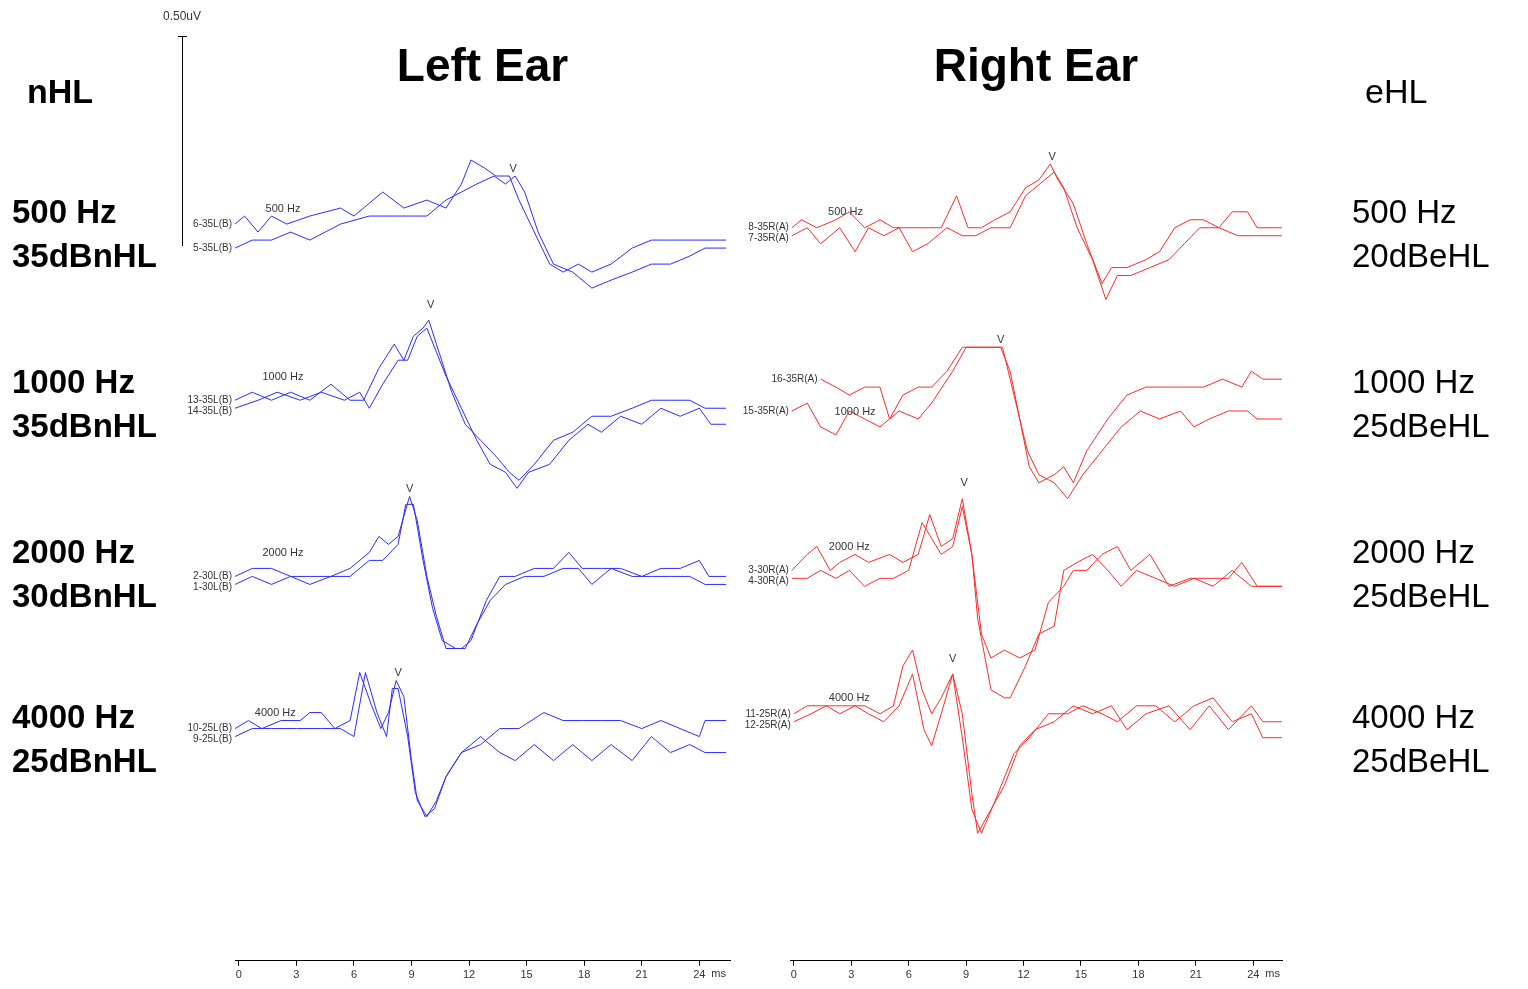 This screenshot has height=989, width=1528. What do you see at coordinates (768, 238) in the screenshot?
I see `series-label: 7-35R(A)` at bounding box center [768, 238].